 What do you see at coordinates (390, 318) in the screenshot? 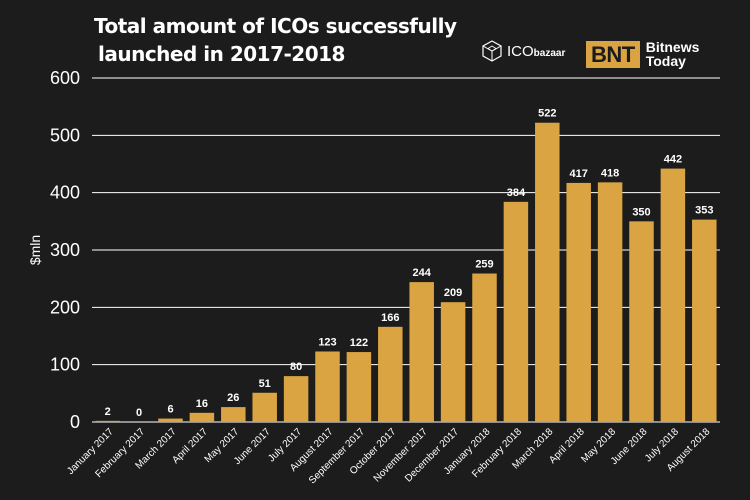
I see `data-label: 166` at bounding box center [390, 318].